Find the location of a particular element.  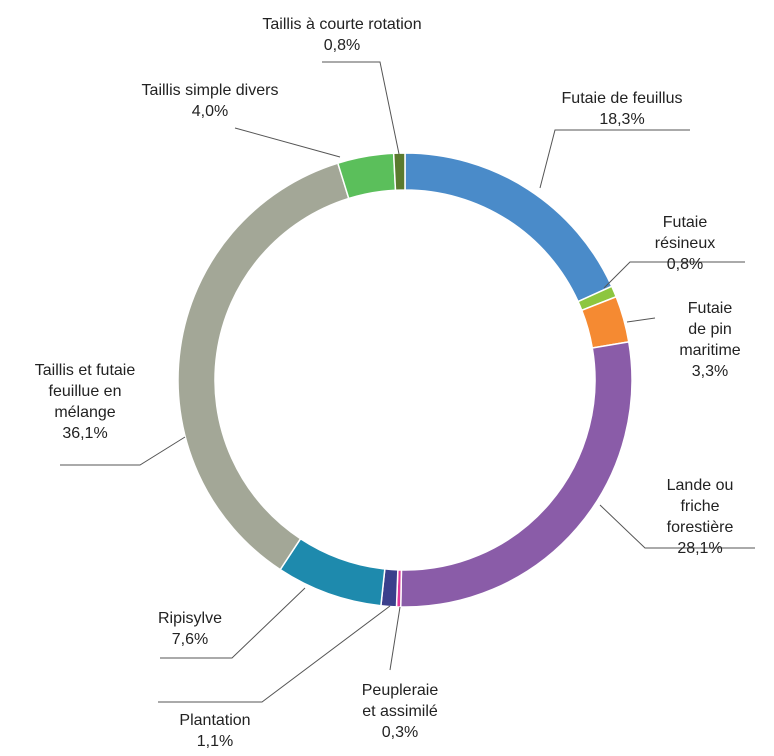

slice-label: Futaie résineux 0,8% is located at coordinates (685, 243).